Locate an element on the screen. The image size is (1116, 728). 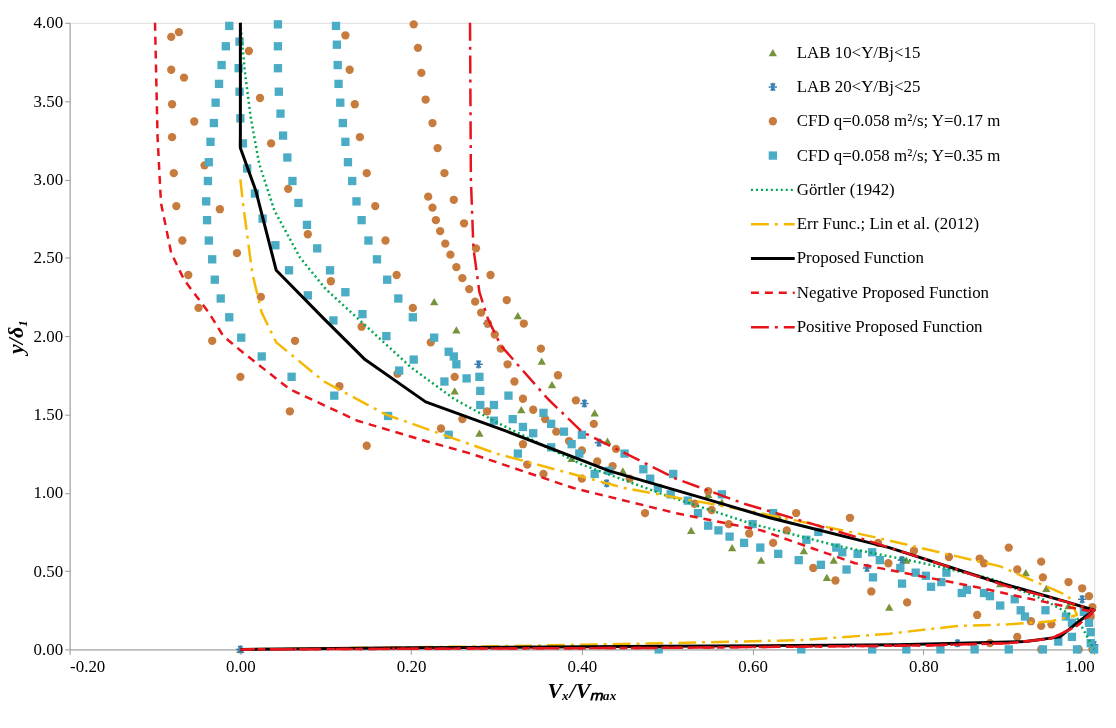
legend-label: LAB 20<Y/Bj<25 is located at coordinates (858, 86).